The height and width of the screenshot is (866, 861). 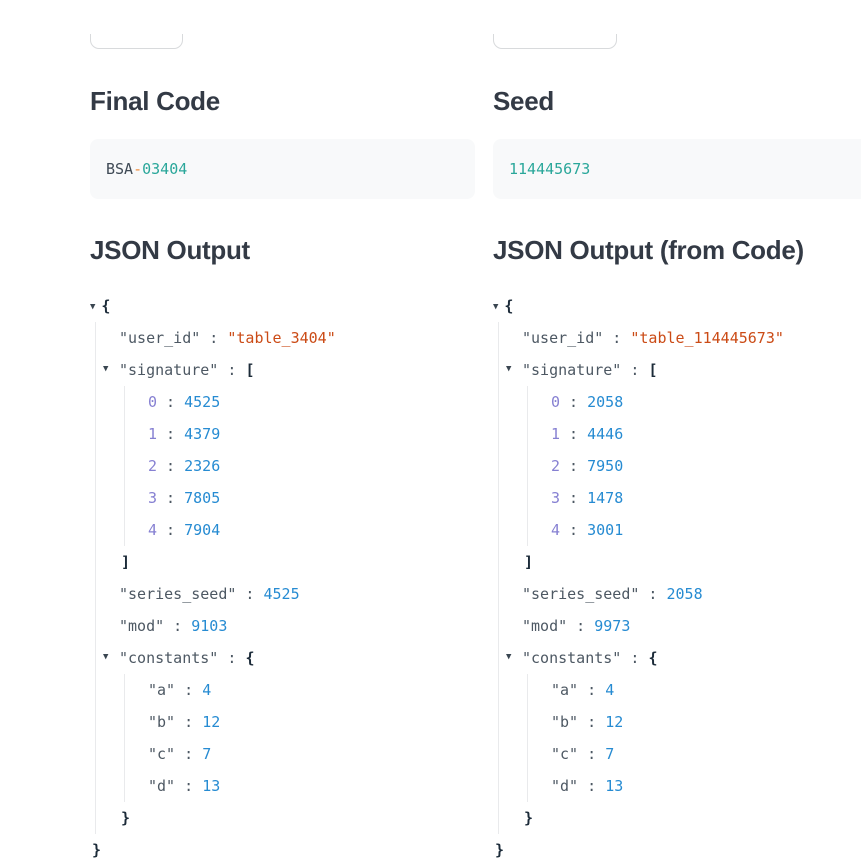 What do you see at coordinates (581, 594) in the screenshot?
I see `json-key: "series_seed"` at bounding box center [581, 594].